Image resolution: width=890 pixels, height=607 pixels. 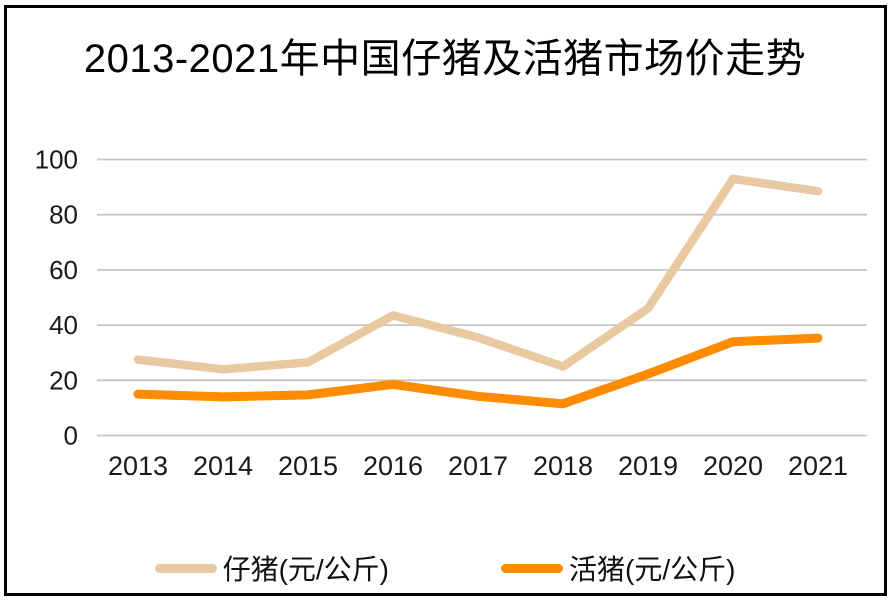 I want to click on y-tick-label-80: 80, so click(x=63, y=215).